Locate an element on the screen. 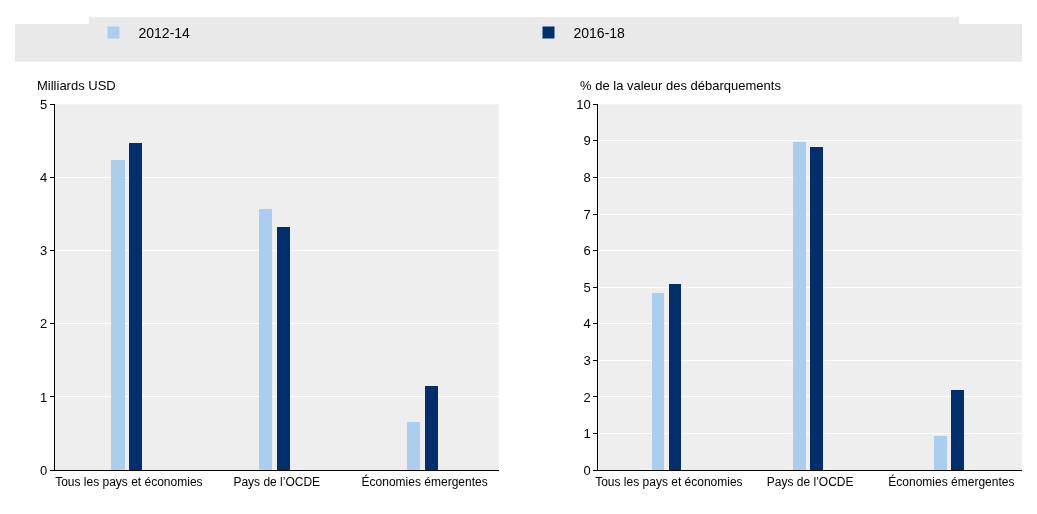 The height and width of the screenshot is (514, 1037). legend-label: 2016-18 is located at coordinates (599, 33).